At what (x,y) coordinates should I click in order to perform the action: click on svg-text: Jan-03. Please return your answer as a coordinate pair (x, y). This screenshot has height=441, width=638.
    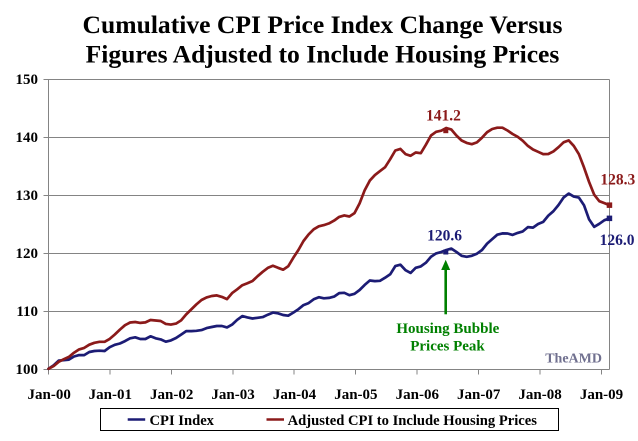
    Looking at the image, I should click on (232, 395).